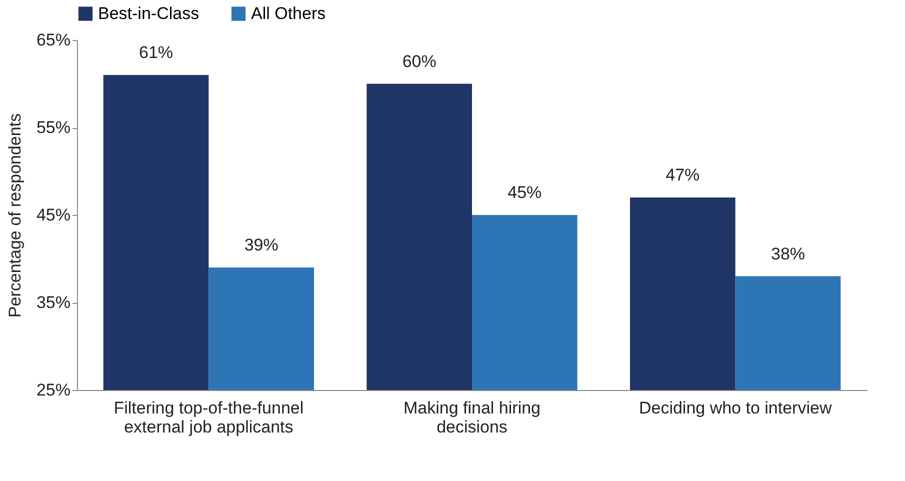 The image size is (905, 481). I want to click on y-tick-label: 55%, so click(53, 127).